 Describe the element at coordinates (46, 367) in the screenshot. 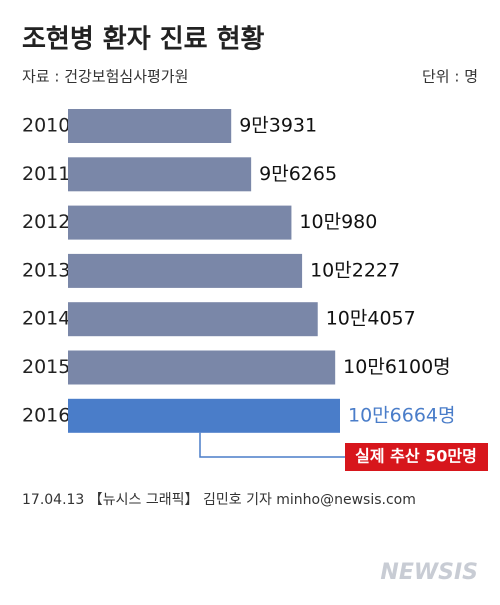

I see `y-tick-label: 2015` at that location.